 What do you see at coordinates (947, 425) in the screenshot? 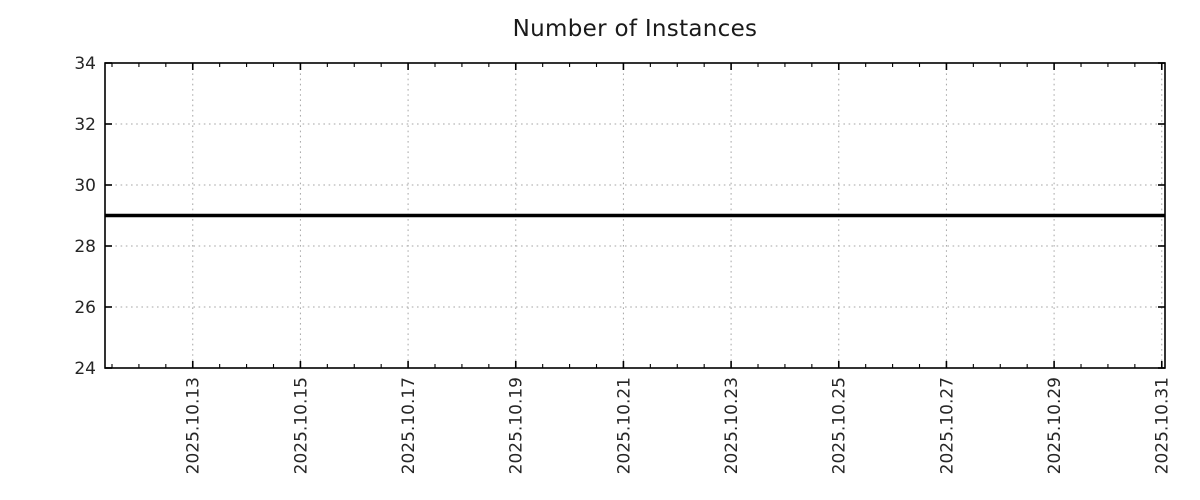
I see `x-tick-label: 2025.10.27` at bounding box center [947, 425].